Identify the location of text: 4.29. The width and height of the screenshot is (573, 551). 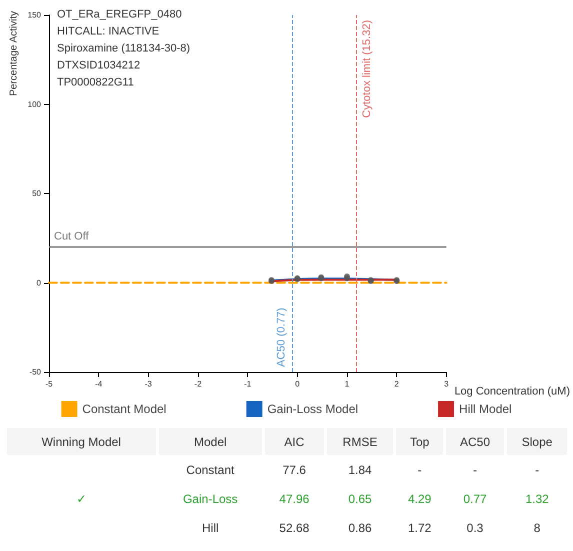
(420, 499).